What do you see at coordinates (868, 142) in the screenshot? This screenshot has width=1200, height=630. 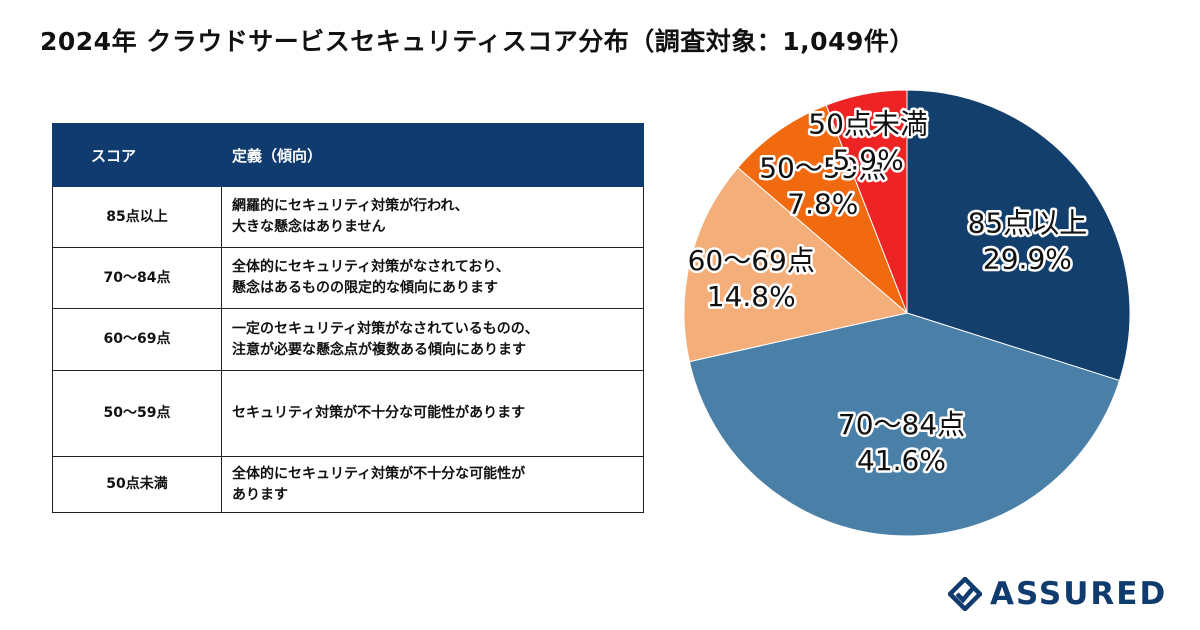 I see `slice-label-5: 50点未満 5.9%` at bounding box center [868, 142].